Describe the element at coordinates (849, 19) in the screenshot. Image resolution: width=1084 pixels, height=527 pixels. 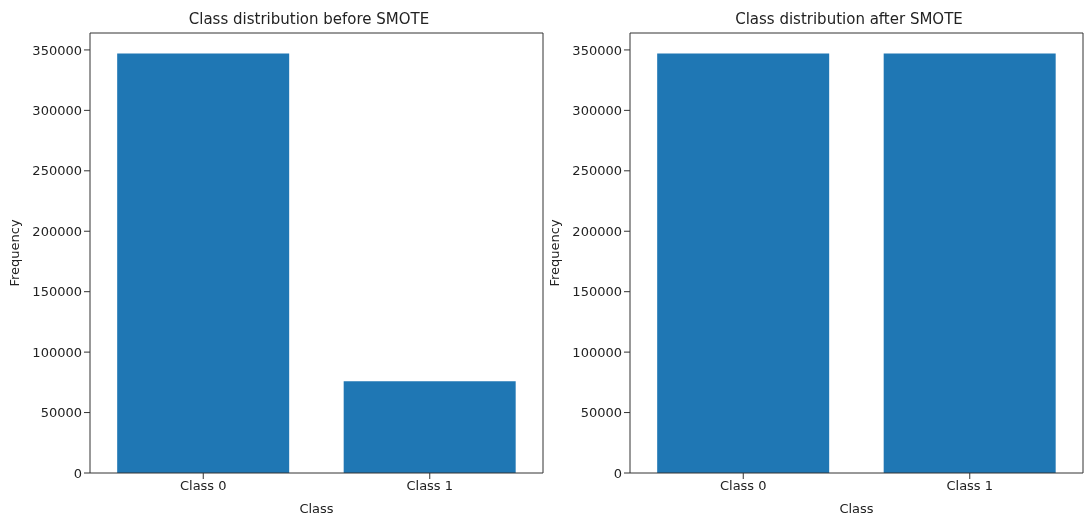
I see `chart-title: Class distribution after SMOTE` at that location.